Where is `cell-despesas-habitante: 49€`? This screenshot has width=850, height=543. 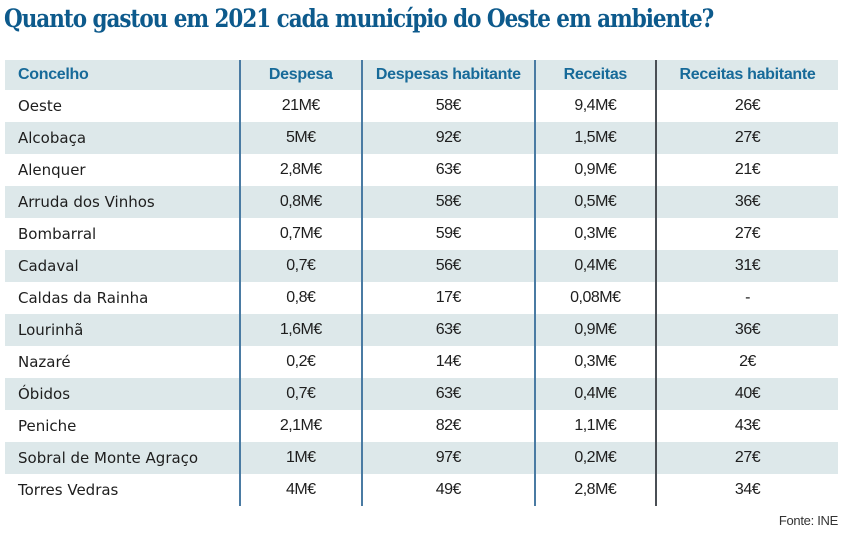 cell-despesas-habitante: 49€ is located at coordinates (449, 490).